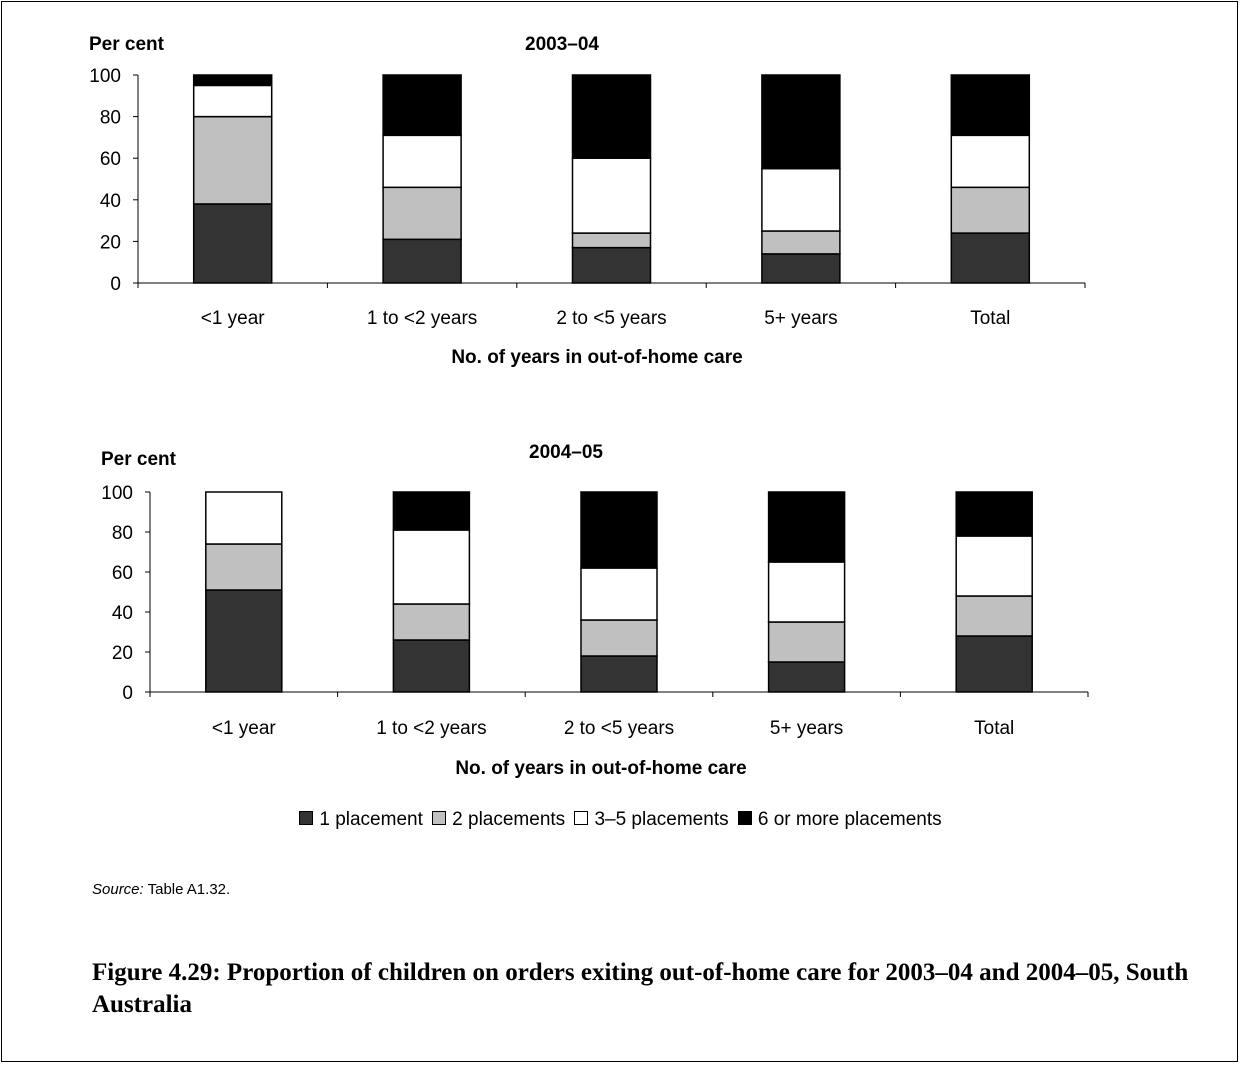 Image resolution: width=1241 pixels, height=1065 pixels. I want to click on legend-item: 6 or more placements, so click(839, 820).